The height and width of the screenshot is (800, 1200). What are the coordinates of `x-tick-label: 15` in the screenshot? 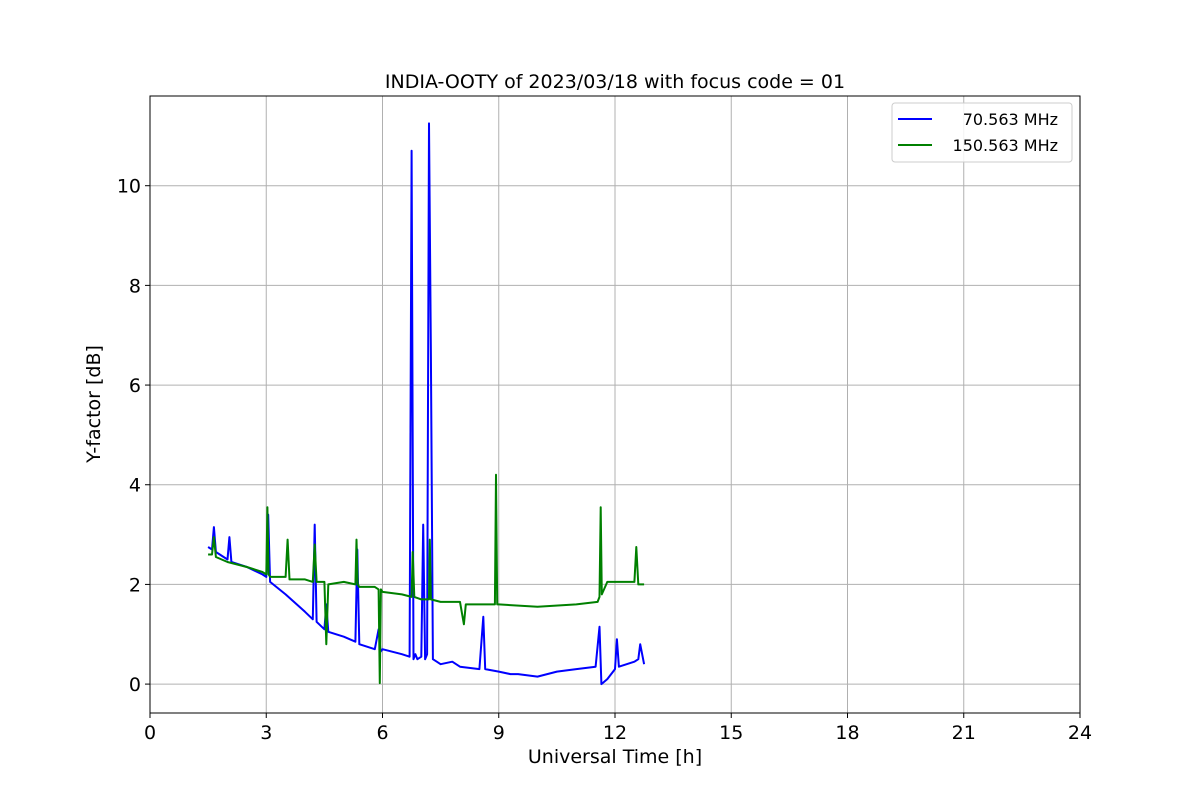 It's located at (731, 733).